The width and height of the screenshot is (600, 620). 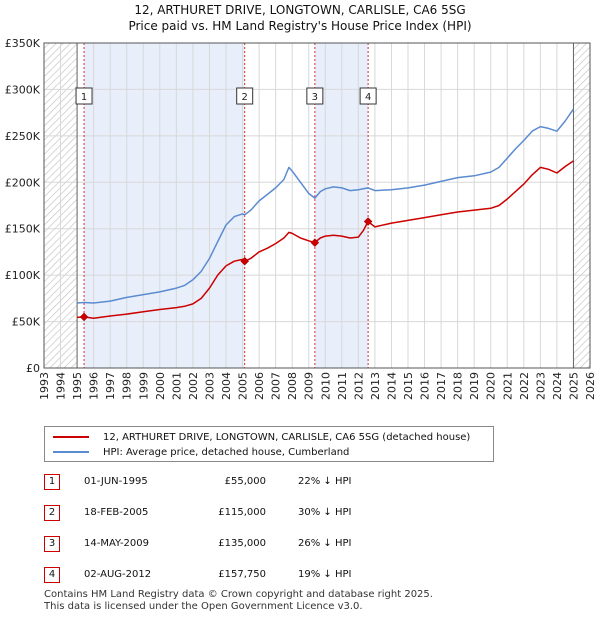 What do you see at coordinates (33, 368) in the screenshot?
I see `y-tick-label: £0` at bounding box center [33, 368].